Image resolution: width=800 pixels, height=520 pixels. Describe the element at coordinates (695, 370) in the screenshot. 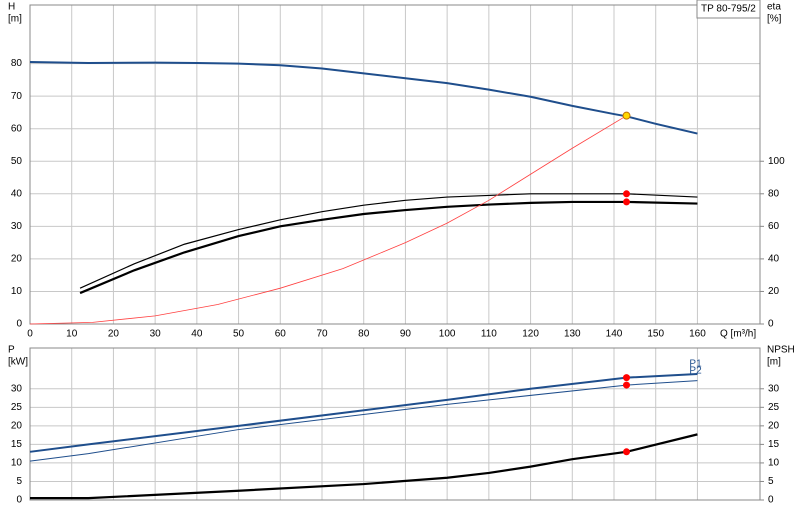

I see `series-label: P2` at that location.